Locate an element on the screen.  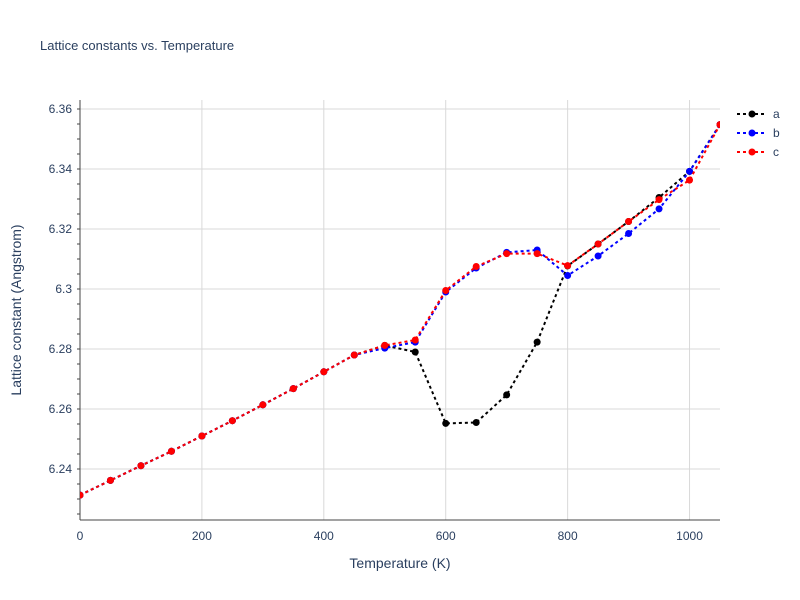
legend-marker-b is located at coordinates (752, 133).